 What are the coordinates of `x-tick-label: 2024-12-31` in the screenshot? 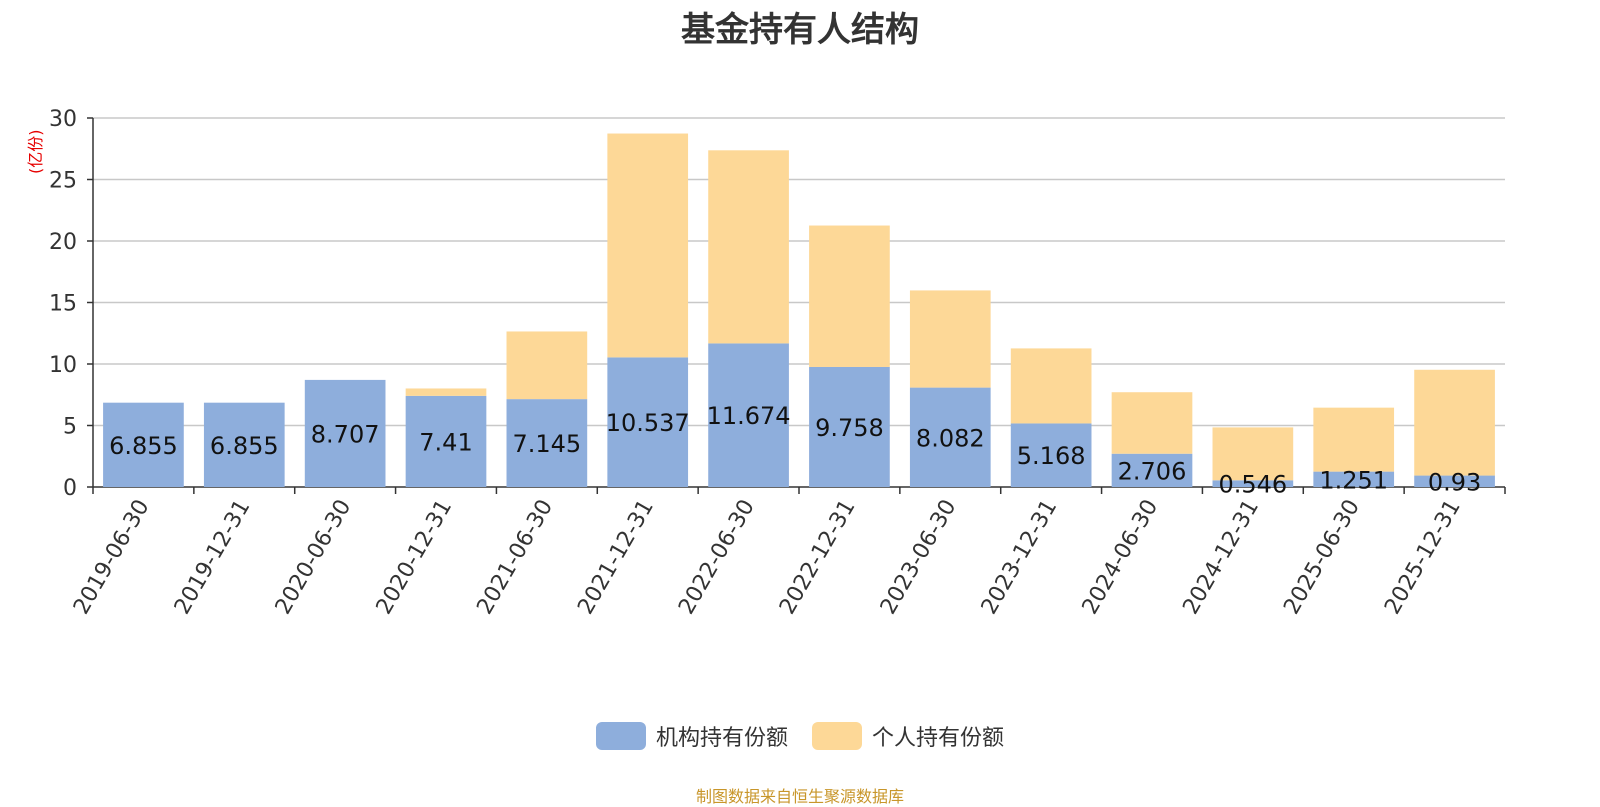 It's located at (1221, 557).